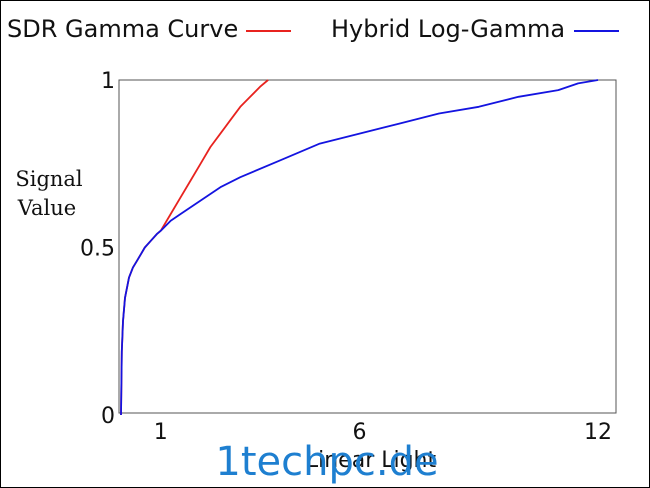 Image resolution: width=650 pixels, height=488 pixels. I want to click on legend-label-hlg: Hybrid Log-Gamma, so click(448, 29).